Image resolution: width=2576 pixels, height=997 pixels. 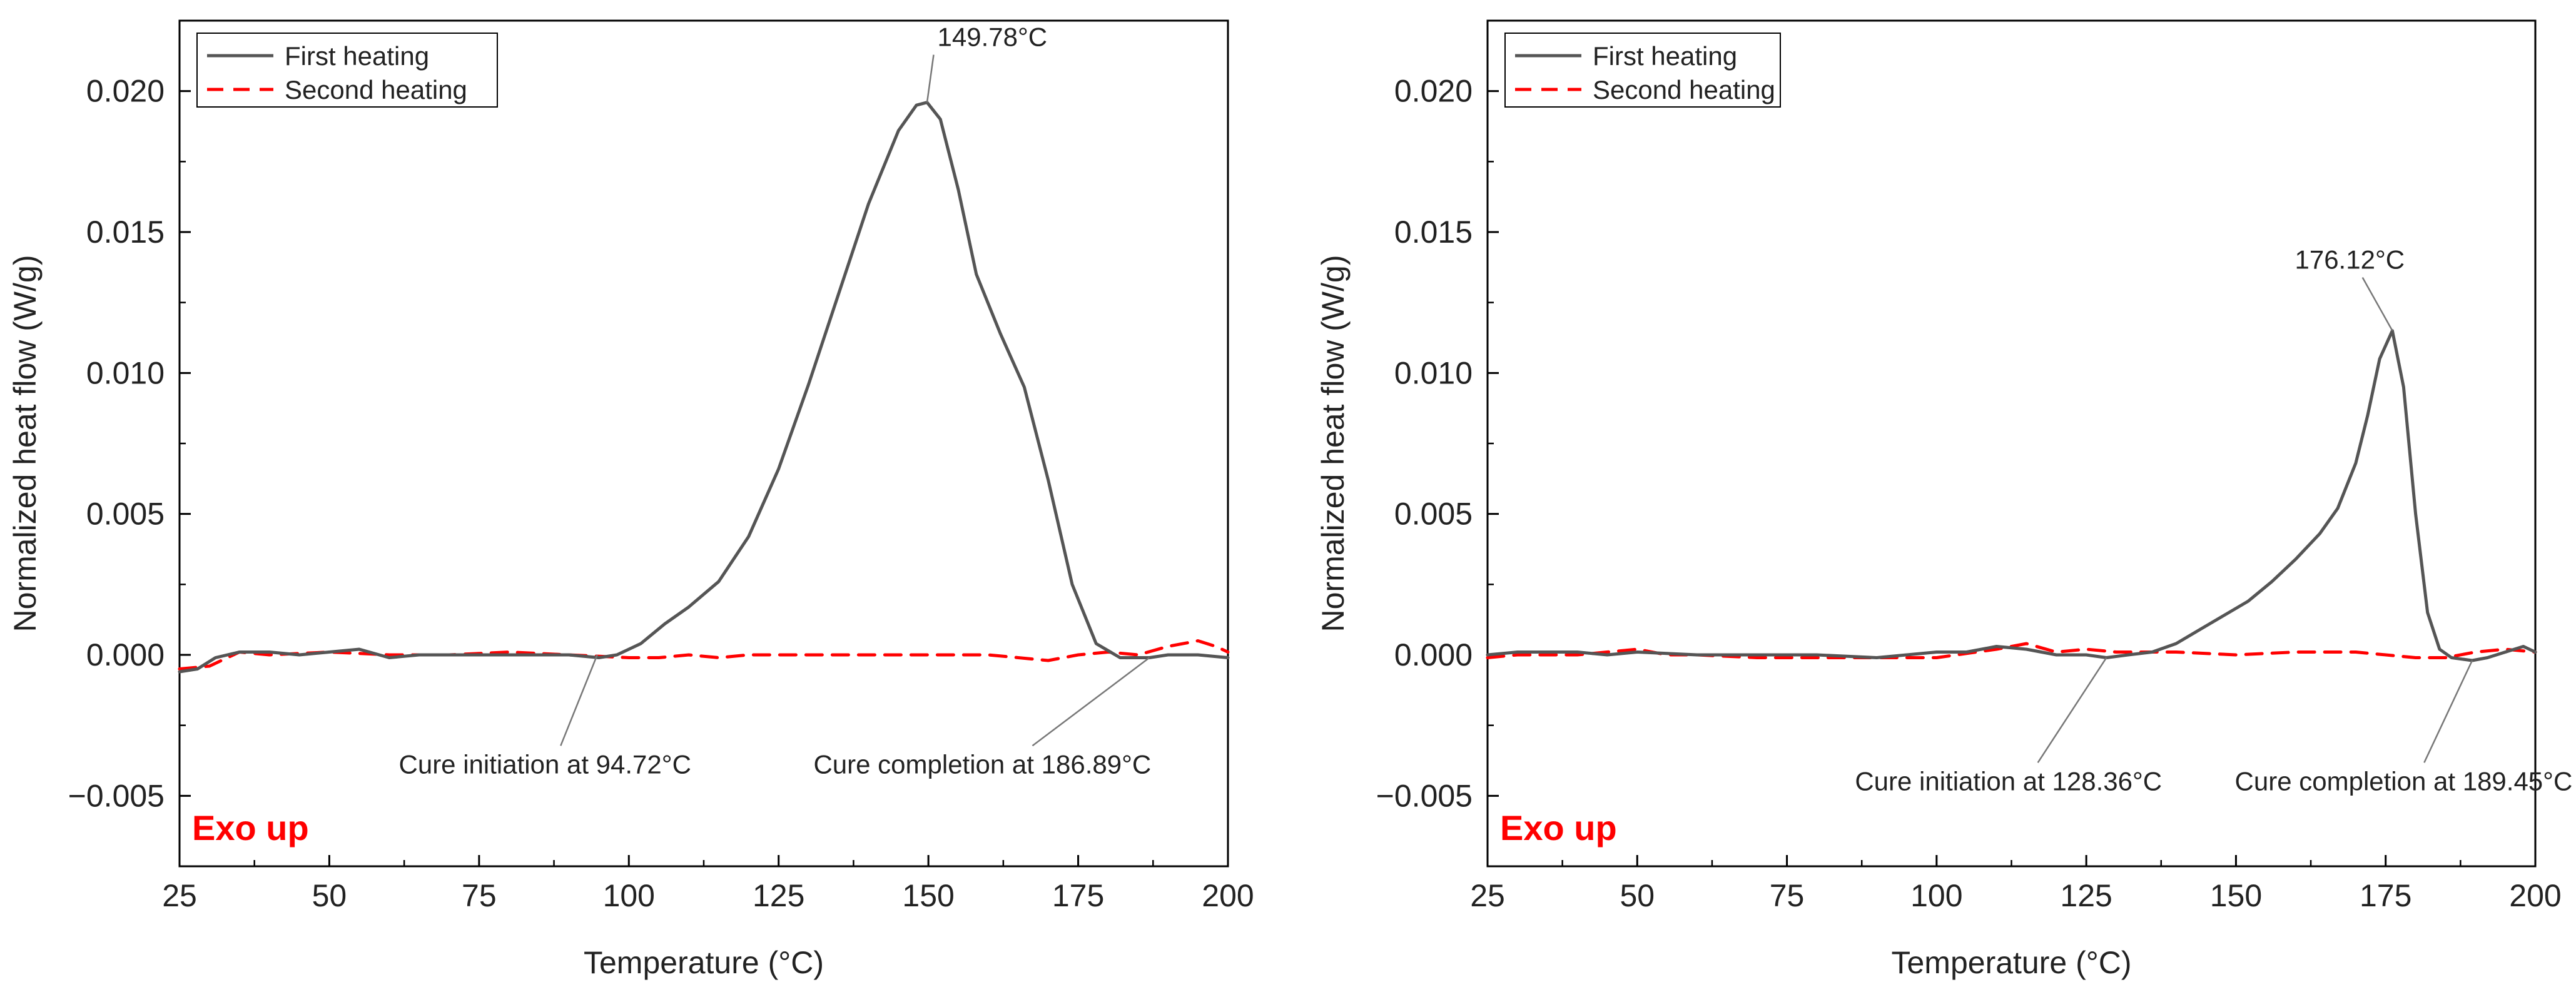 I want to click on annotation-label: 149.78°C, so click(x=993, y=37).